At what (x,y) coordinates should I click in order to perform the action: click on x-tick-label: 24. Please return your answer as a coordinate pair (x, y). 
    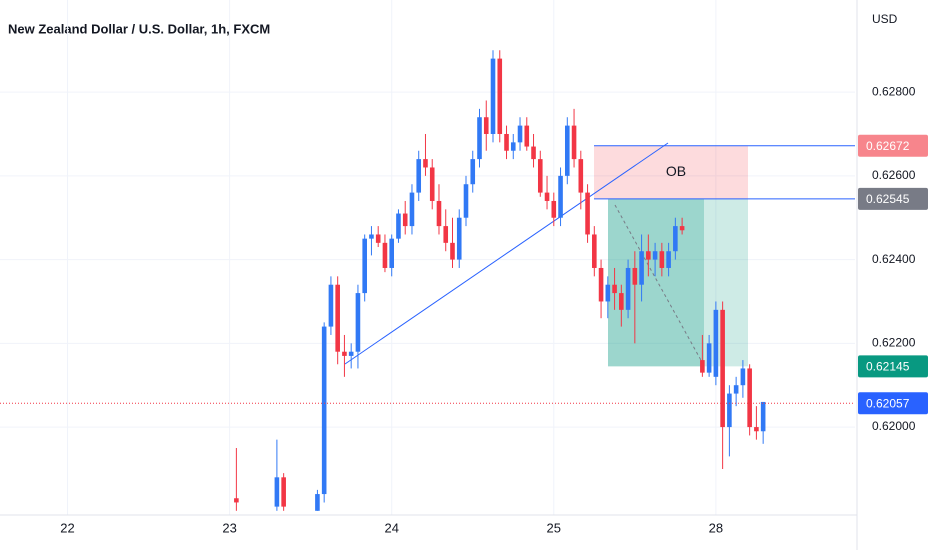
    Looking at the image, I should click on (391, 527).